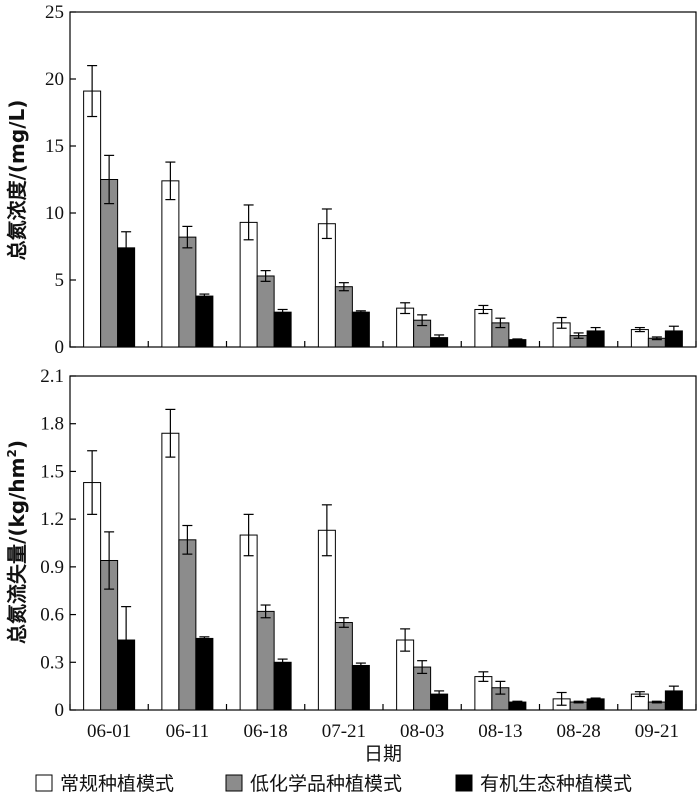 This screenshot has width=700, height=801. Describe the element at coordinates (344, 731) in the screenshot. I see `x-tick-label: 07-21` at that location.